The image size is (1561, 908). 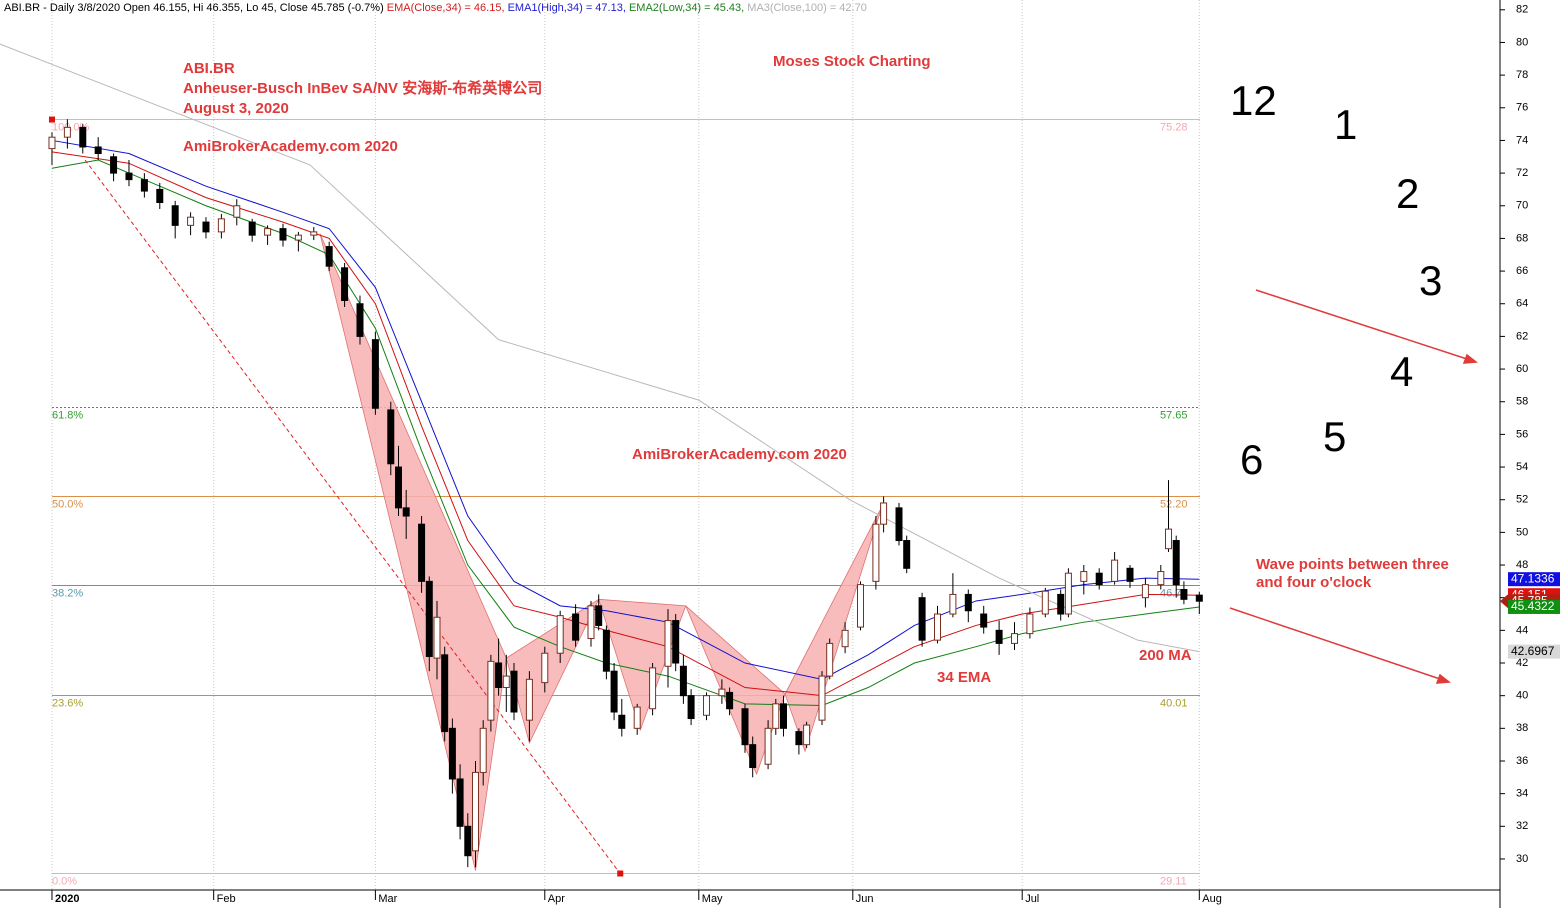 What do you see at coordinates (1522, 532) in the screenshot?
I see `y-tick-label: 50` at bounding box center [1522, 532].